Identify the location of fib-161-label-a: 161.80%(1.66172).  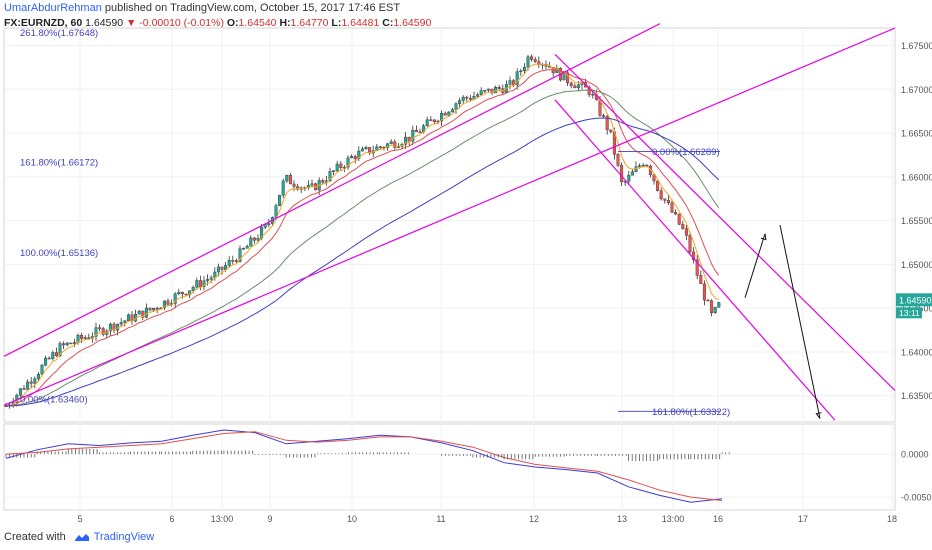
(59, 162).